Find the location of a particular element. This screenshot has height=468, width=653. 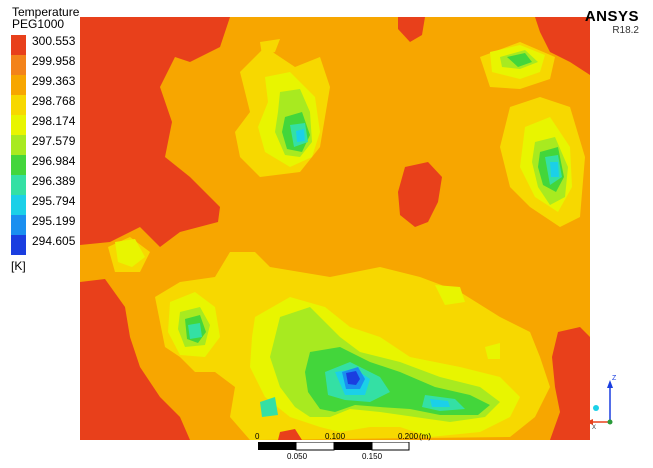

x-axis-label: X is located at coordinates (594, 427).